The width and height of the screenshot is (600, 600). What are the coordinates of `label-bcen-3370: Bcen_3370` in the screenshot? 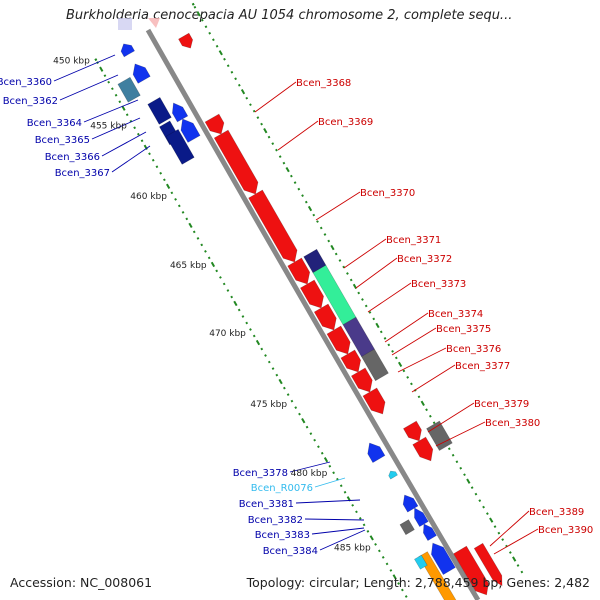 It's located at (387, 193).